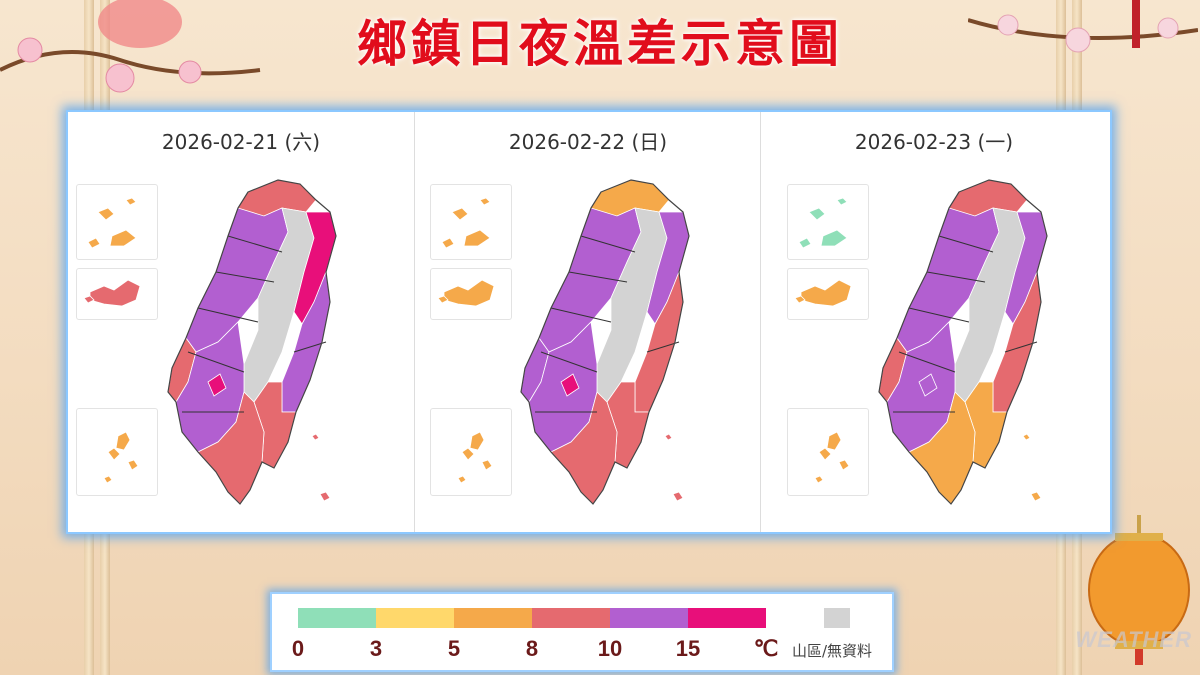 The height and width of the screenshot is (675, 1200). Describe the element at coordinates (610, 648) in the screenshot. I see `legend-tick-label: 10` at that location.